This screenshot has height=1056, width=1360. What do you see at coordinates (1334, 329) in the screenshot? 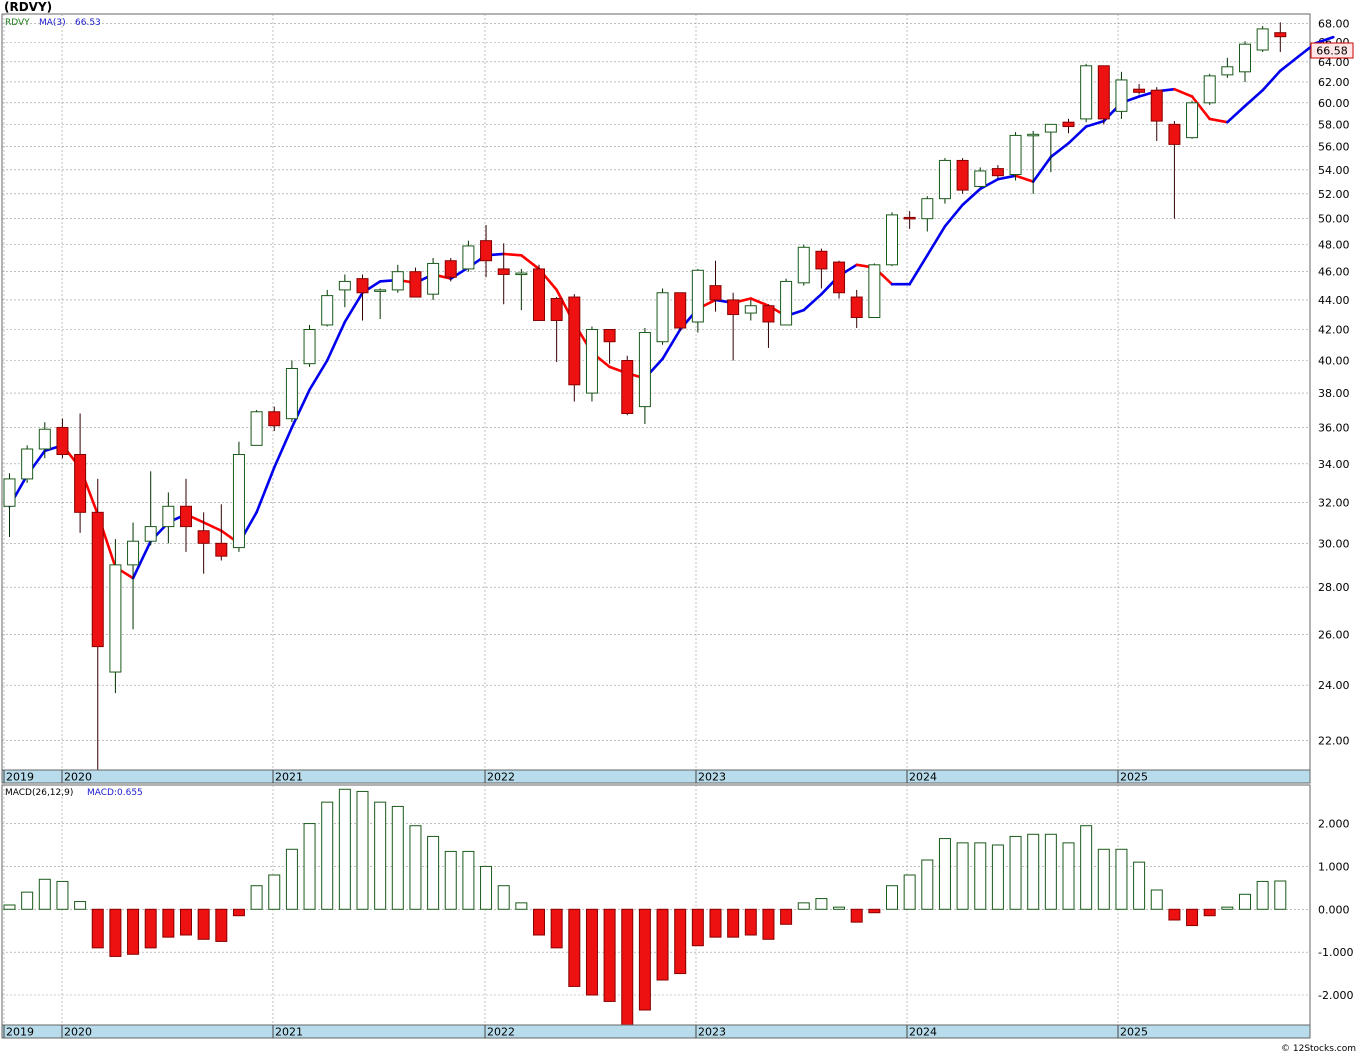
I see `price-y-tick: 42.00` at bounding box center [1334, 329].